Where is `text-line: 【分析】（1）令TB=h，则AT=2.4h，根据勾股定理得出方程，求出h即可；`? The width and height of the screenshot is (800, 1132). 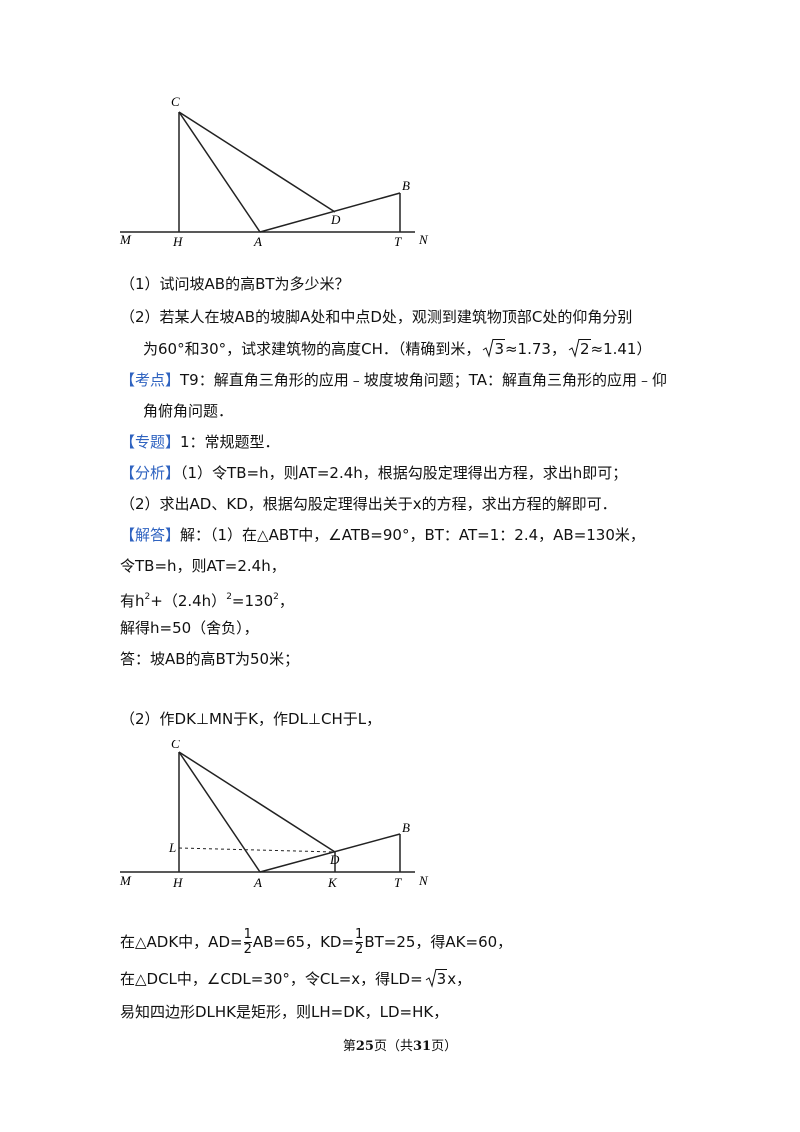 text-line: 【分析】（1）令TB=h，则AT=2.4h，根据勾股定理得出方程，求出h即可； is located at coordinates (373, 473).